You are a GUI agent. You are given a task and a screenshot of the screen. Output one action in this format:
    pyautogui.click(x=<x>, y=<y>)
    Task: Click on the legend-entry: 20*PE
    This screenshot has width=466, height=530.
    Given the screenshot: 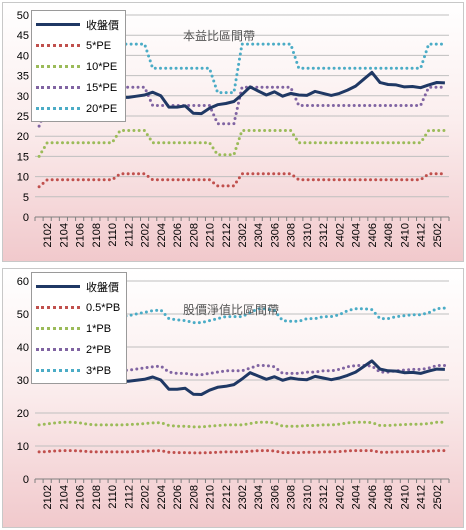 What is the action you would take?
    pyautogui.click(x=77, y=108)
    